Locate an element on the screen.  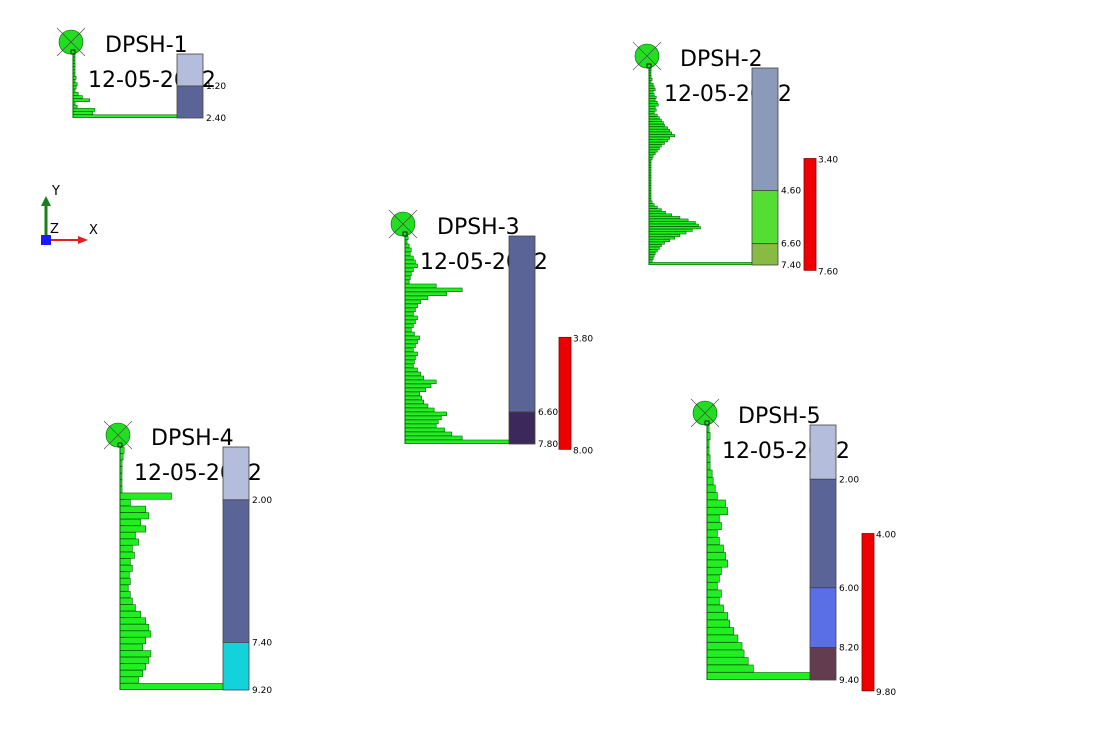
origin-marker is located at coordinates (46, 240).